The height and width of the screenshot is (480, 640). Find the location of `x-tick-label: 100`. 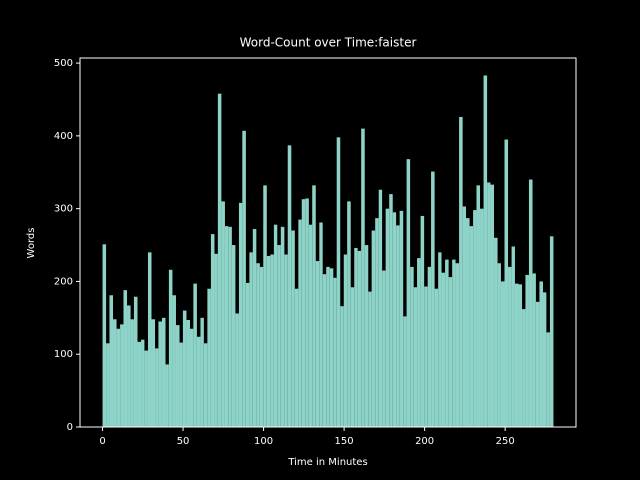

x-tick-label: 100 is located at coordinates (263, 441).